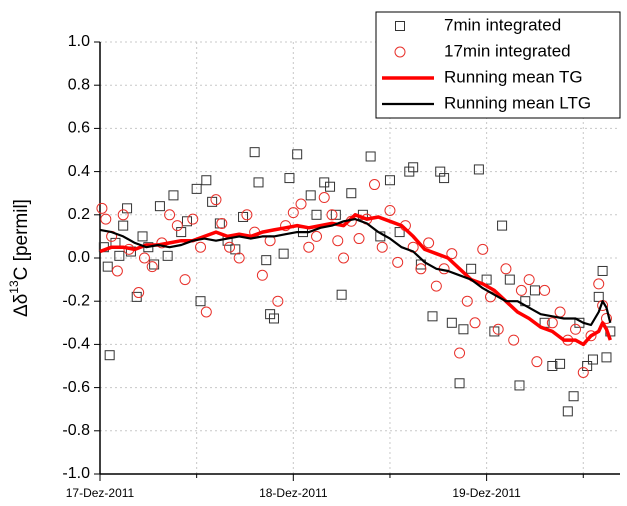  I want to click on y-label-prefix: Δδ, so click(21, 305).